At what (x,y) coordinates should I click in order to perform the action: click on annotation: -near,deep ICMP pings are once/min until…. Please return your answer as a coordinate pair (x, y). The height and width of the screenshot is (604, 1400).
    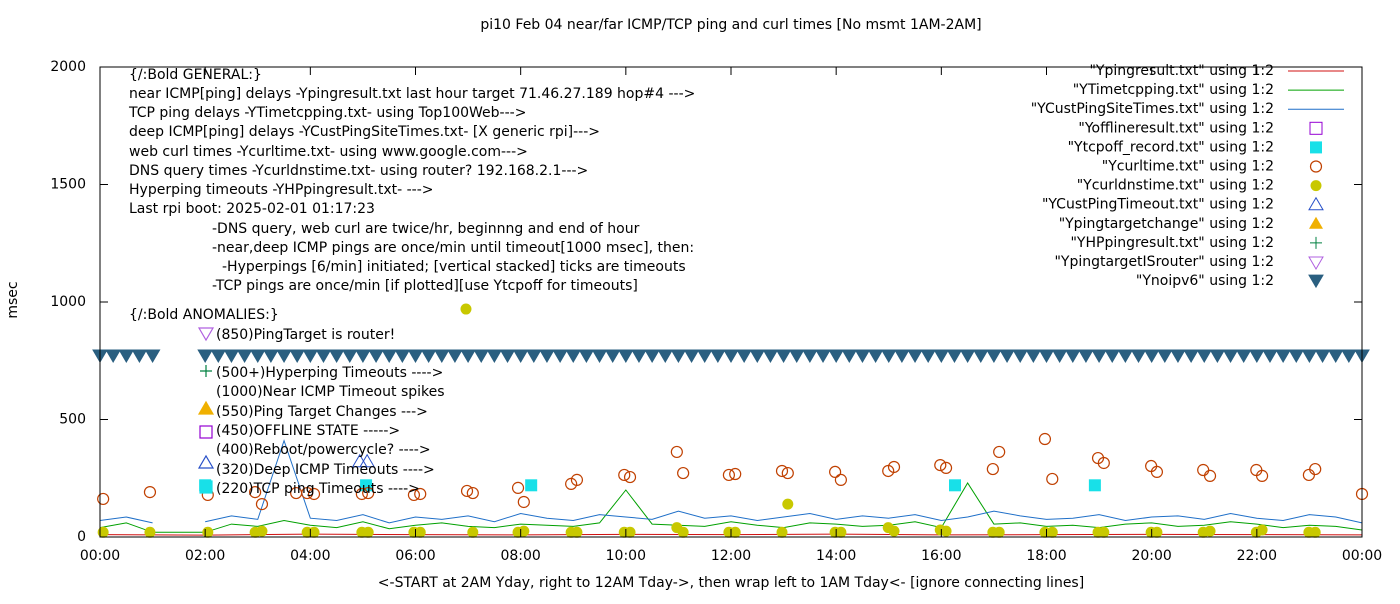
    Looking at the image, I should click on (453, 248).